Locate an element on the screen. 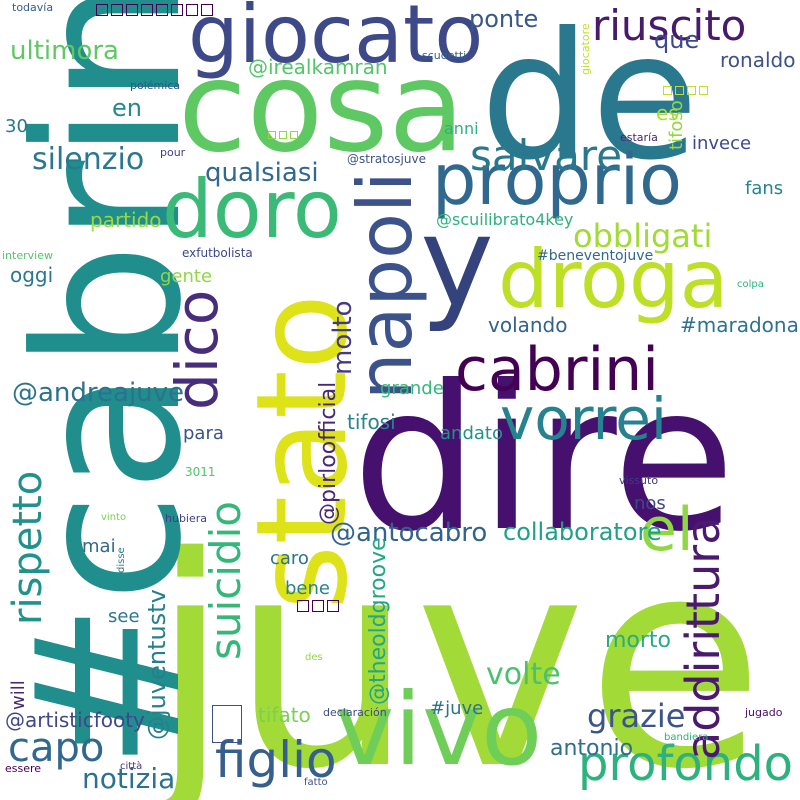 The image size is (800, 800). word: città is located at coordinates (131, 766).